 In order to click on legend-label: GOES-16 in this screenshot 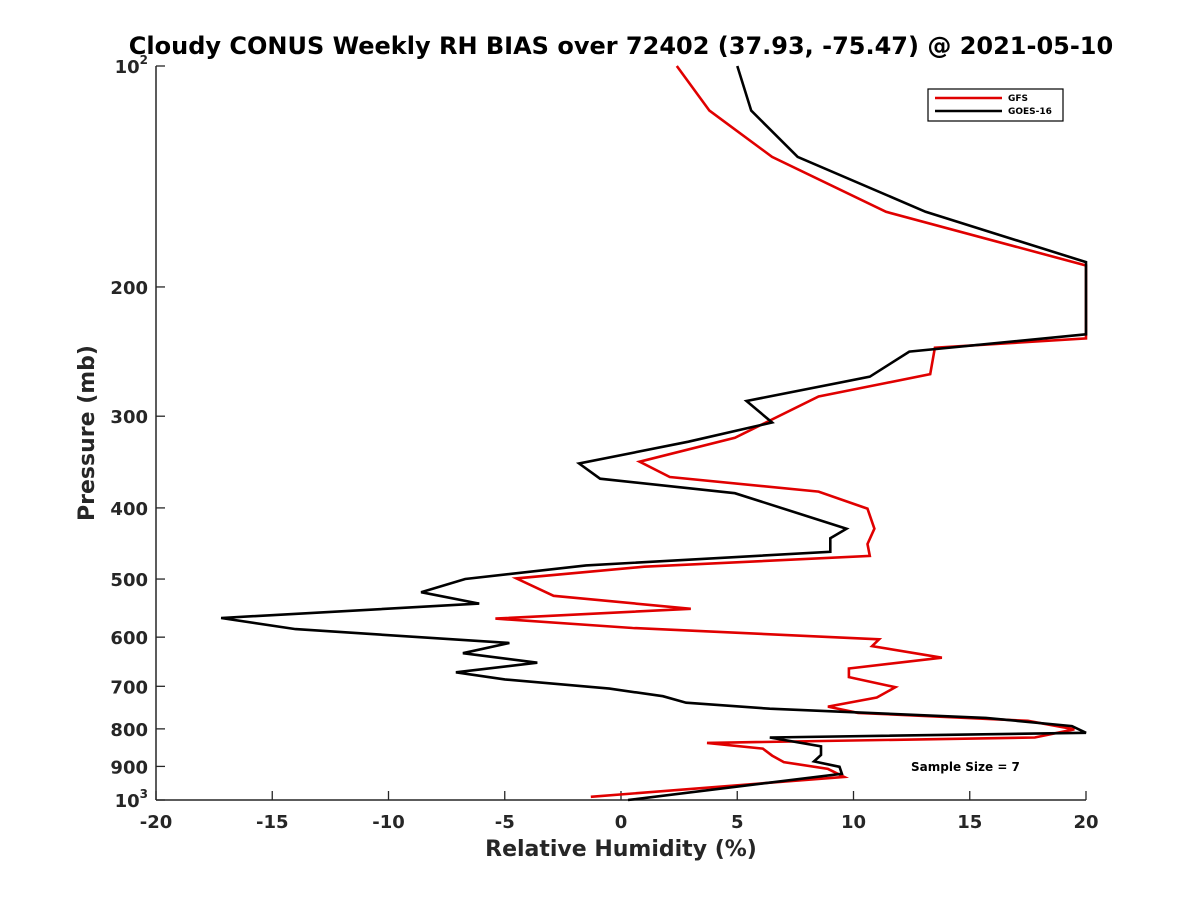, I will do `click(1030, 112)`.